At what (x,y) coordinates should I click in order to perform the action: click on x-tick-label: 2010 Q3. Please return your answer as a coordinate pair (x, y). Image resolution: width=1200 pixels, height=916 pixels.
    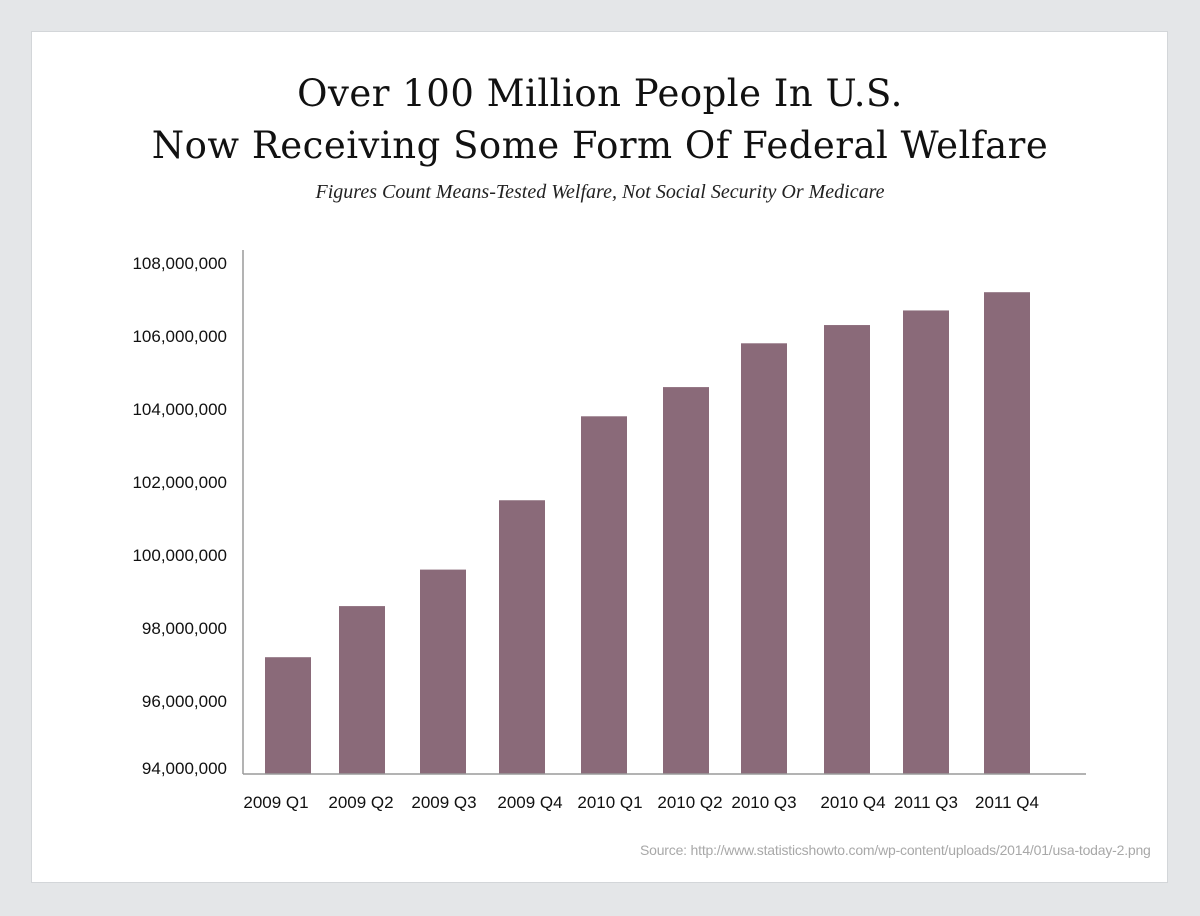
    Looking at the image, I should click on (763, 802).